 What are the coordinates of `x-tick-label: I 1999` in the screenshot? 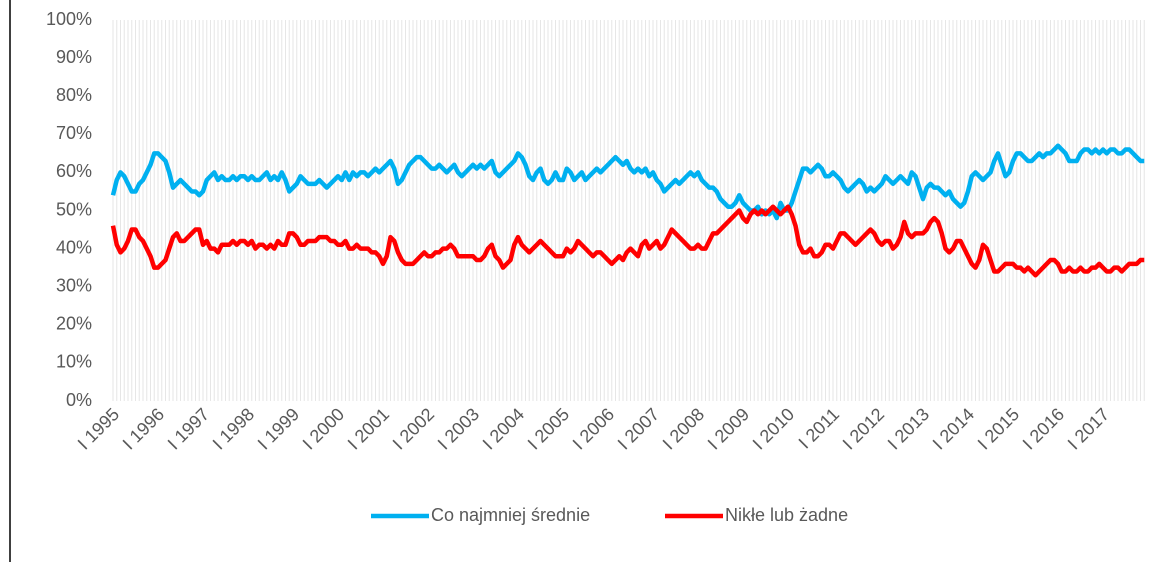 It's located at (279, 429).